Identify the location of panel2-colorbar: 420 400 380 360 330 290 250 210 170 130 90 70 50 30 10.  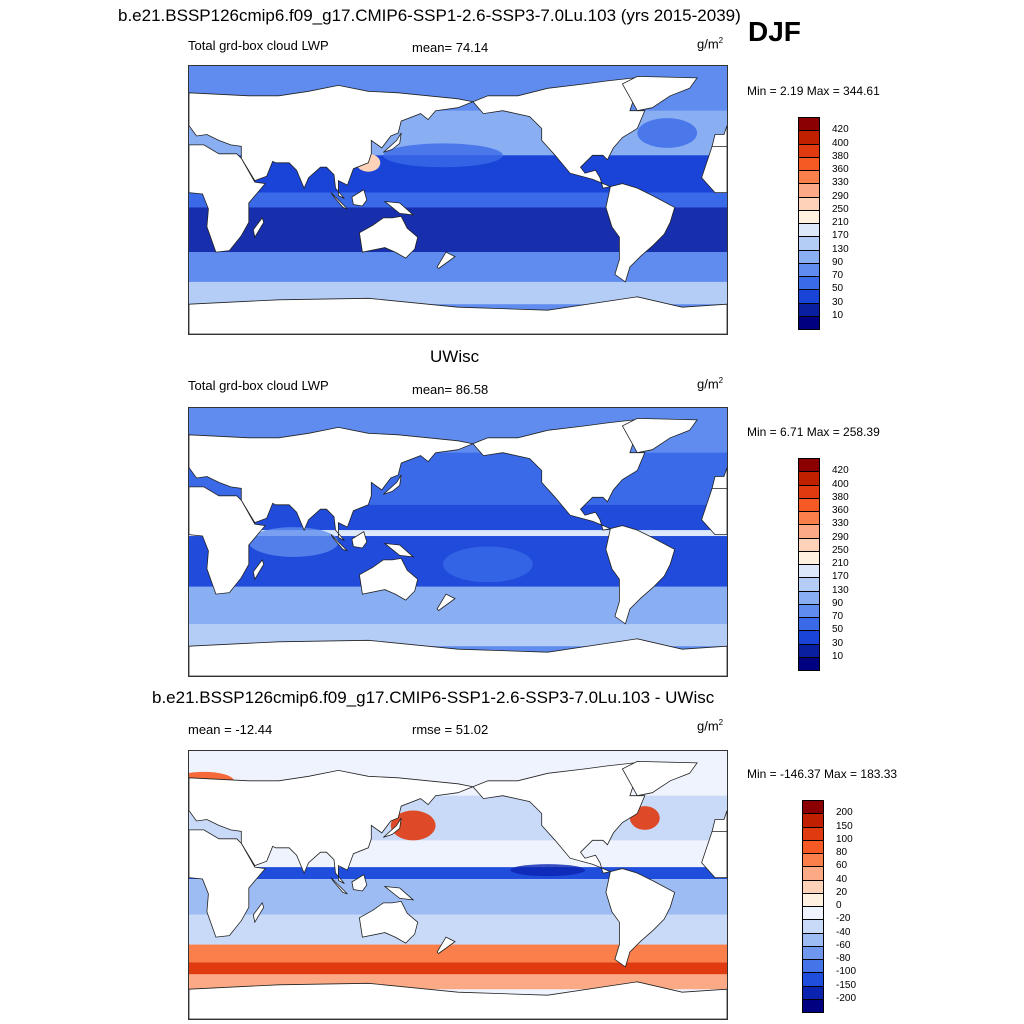
(838, 564).